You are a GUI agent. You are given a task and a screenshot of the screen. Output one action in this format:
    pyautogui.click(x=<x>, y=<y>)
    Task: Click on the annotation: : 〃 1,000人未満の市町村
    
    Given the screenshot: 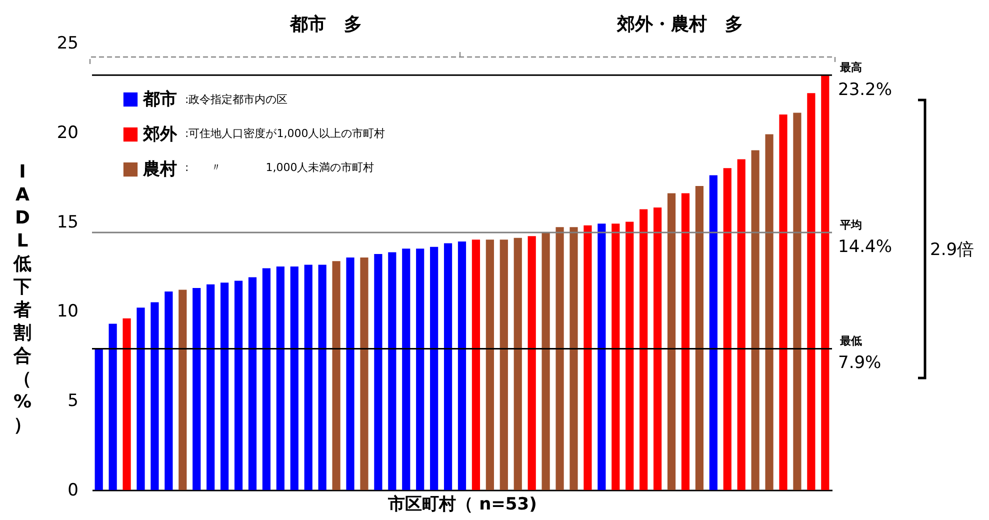 What is the action you would take?
    pyautogui.click(x=279, y=167)
    